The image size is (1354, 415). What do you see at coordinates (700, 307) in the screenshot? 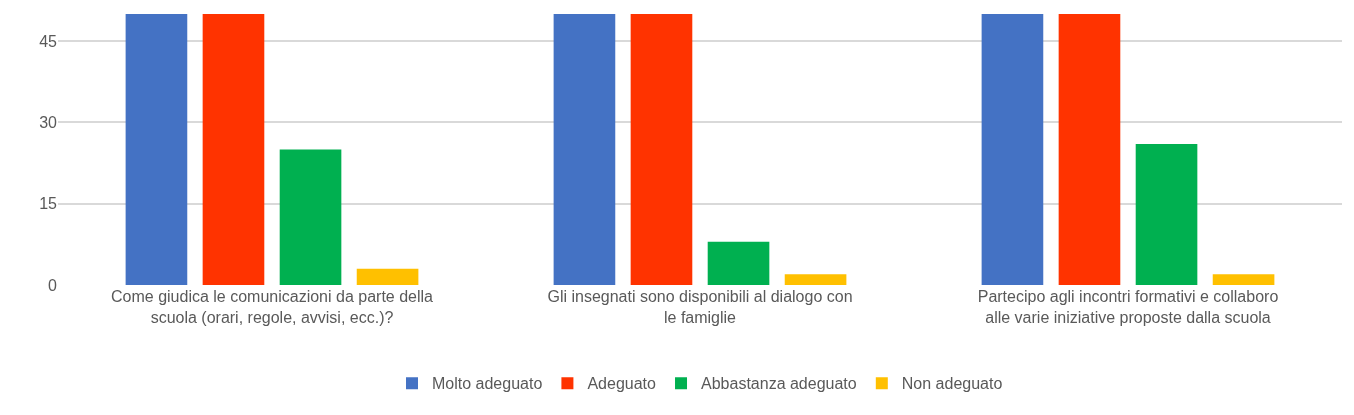
I see `x-tick-label: Gli insegnati sono disponibili al dialogo con le famiglie` at bounding box center [700, 307].